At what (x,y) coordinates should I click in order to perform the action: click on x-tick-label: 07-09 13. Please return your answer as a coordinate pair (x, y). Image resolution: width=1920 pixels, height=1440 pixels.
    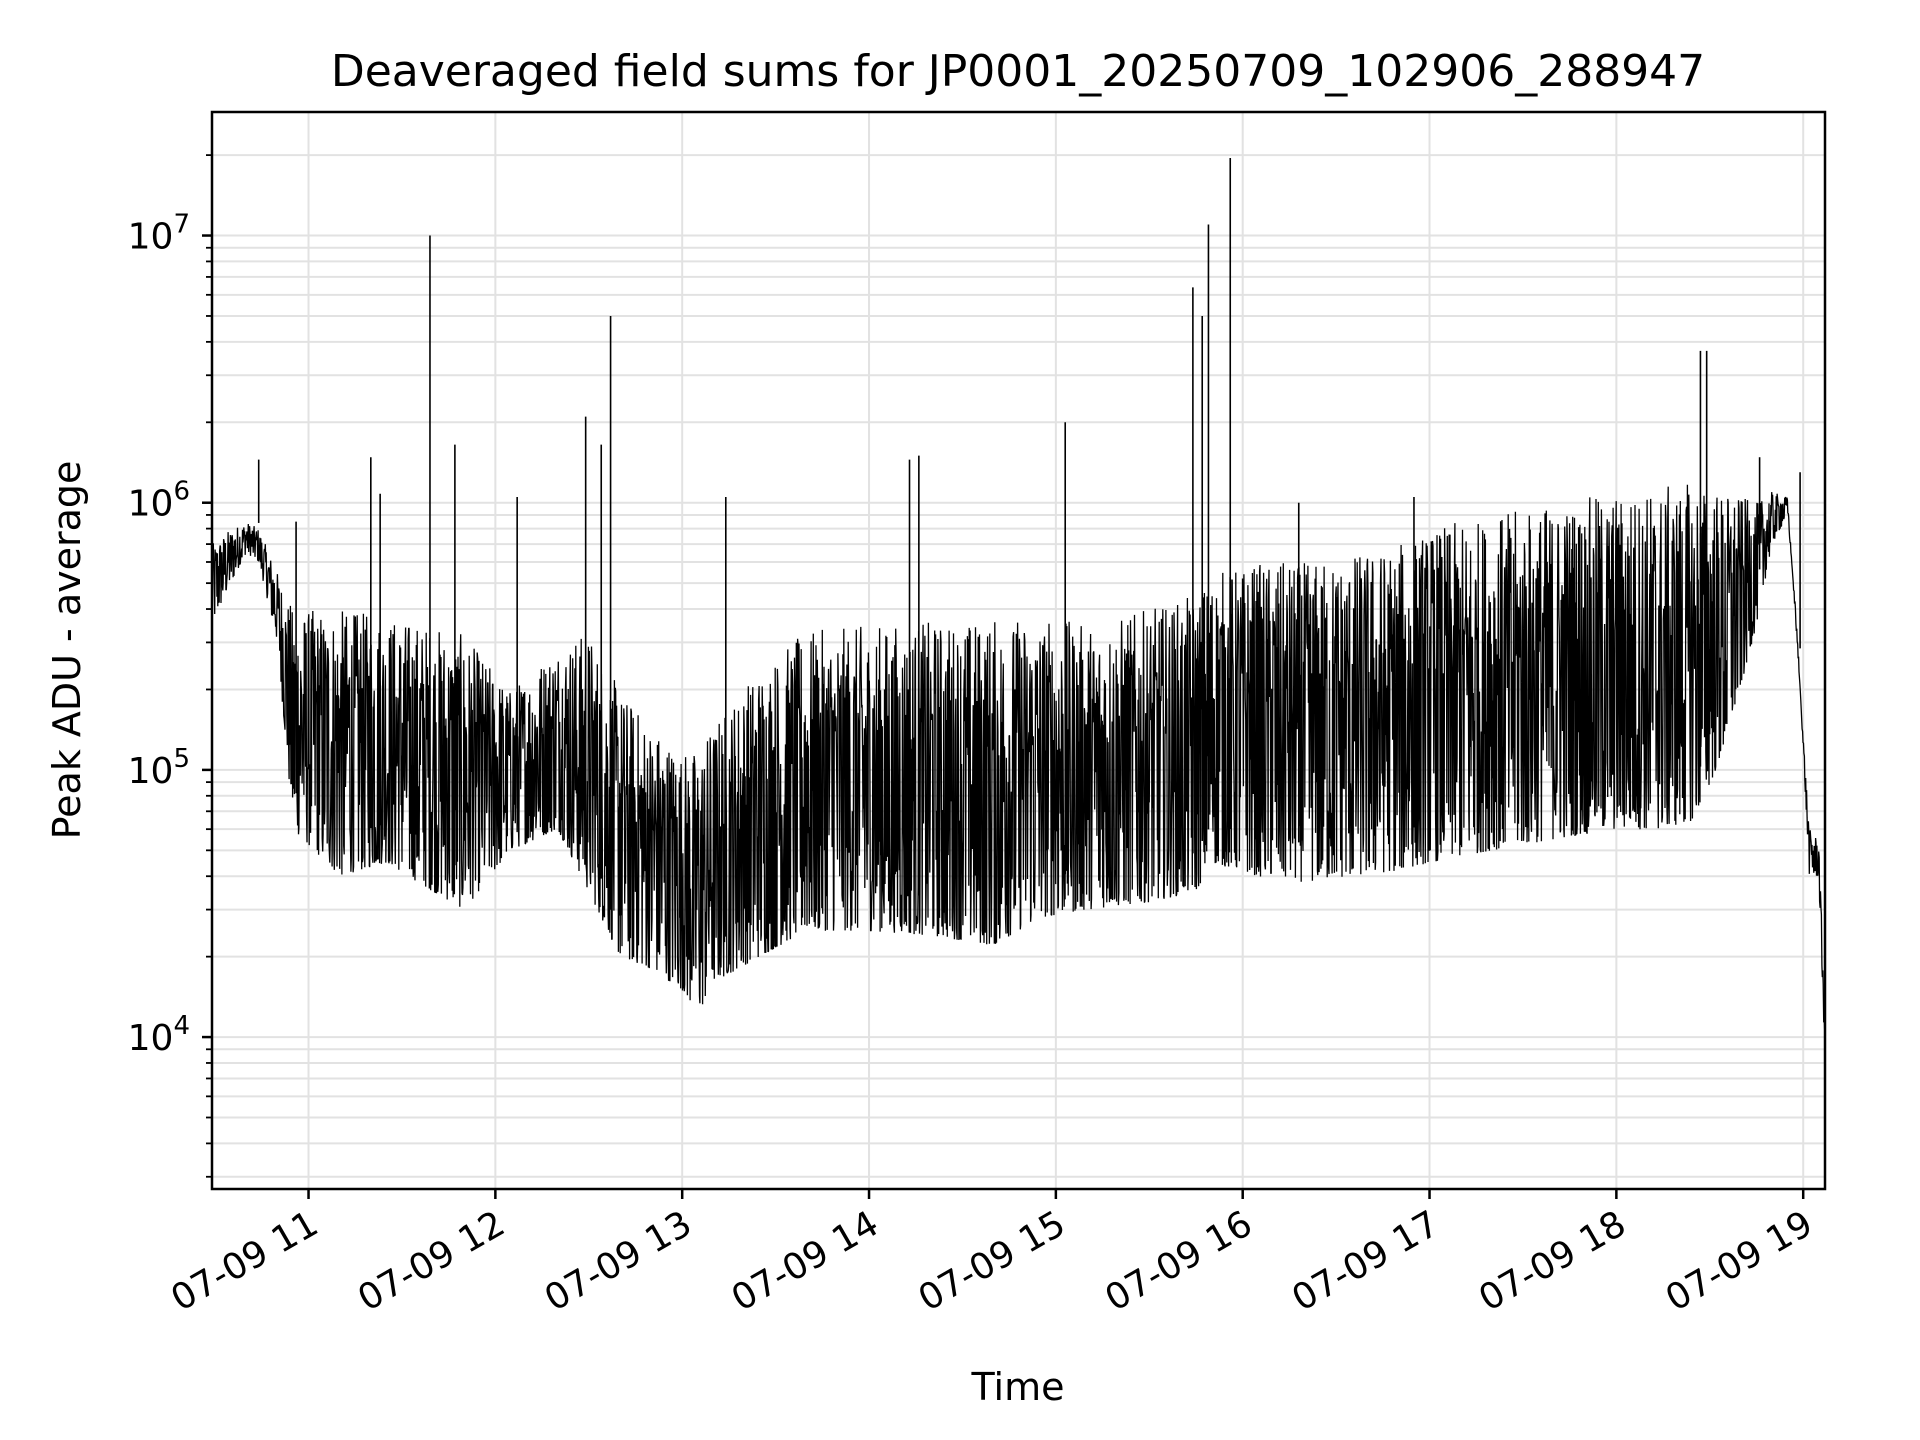
    Looking at the image, I should click on (618, 1261).